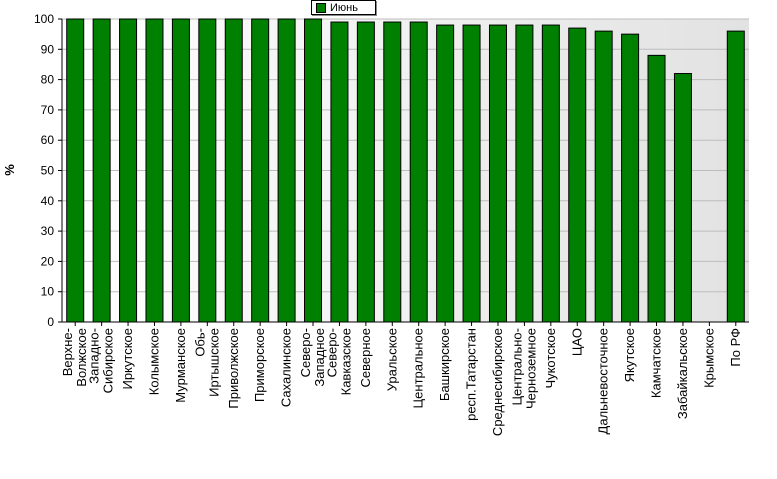  Describe the element at coordinates (708, 358) in the screenshot. I see `x-tick-label: Крымское` at that location.